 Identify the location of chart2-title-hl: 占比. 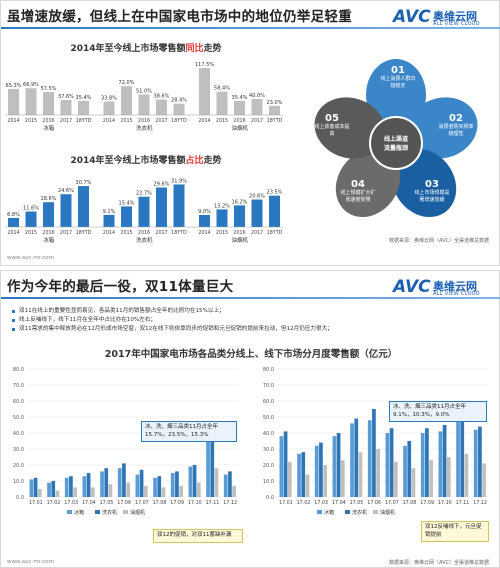
(194, 161).